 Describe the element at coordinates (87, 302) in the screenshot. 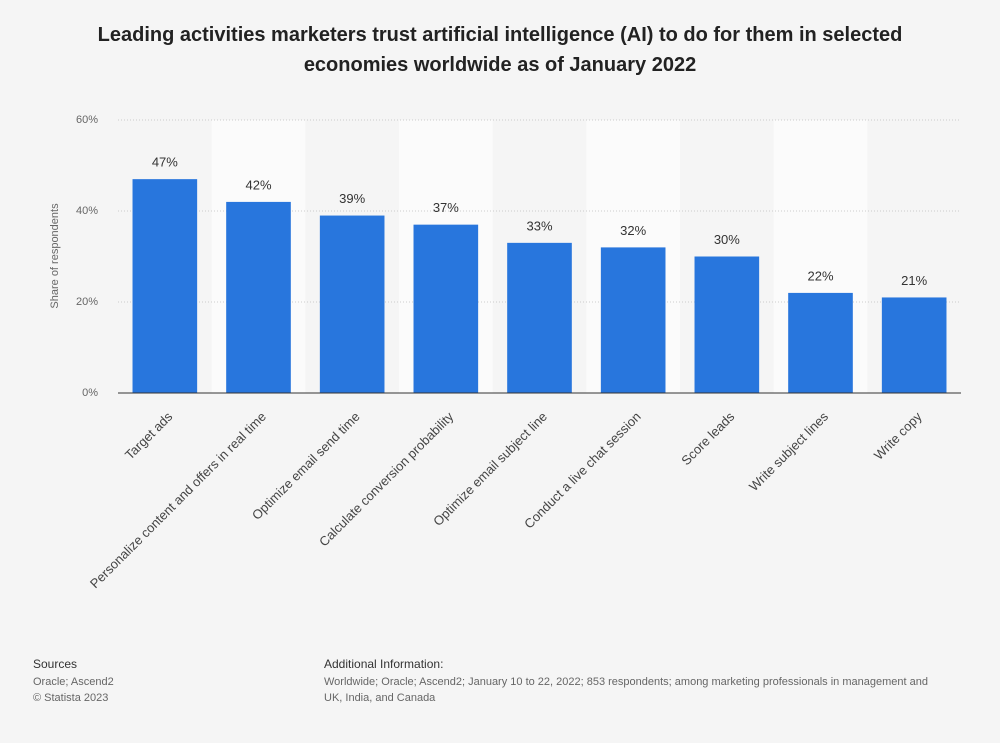

I see `y-tick-label: 20%` at that location.